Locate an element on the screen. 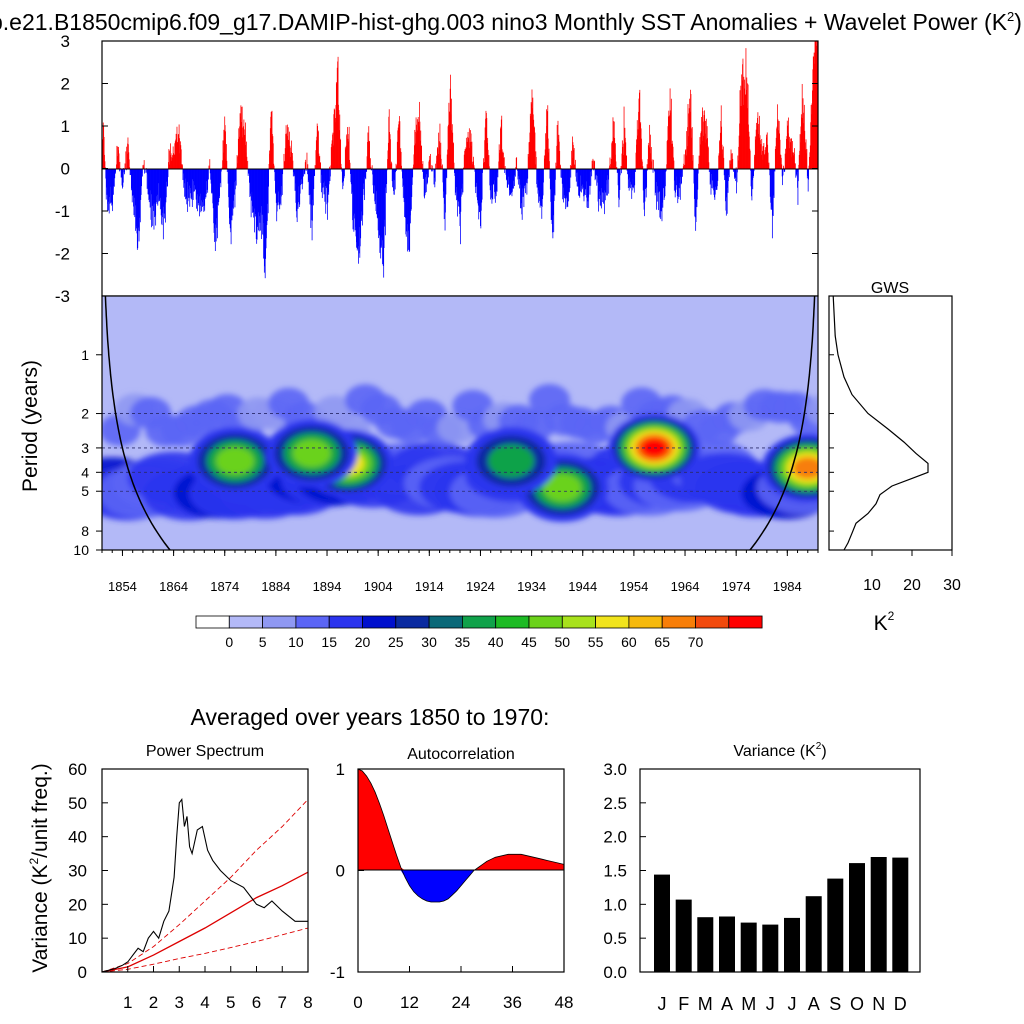  variance-bar is located at coordinates (792, 944).